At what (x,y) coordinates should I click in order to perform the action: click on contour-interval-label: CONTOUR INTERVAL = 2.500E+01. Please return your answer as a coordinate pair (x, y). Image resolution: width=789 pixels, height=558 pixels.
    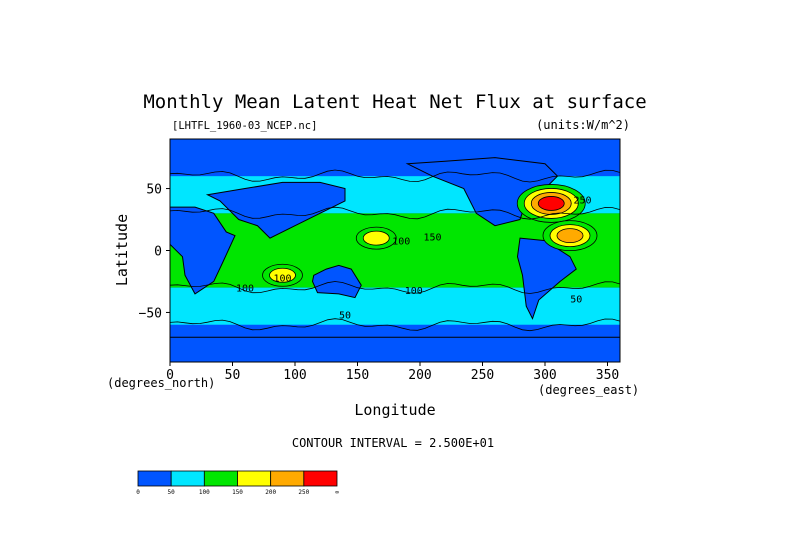
    Looking at the image, I should click on (393, 443).